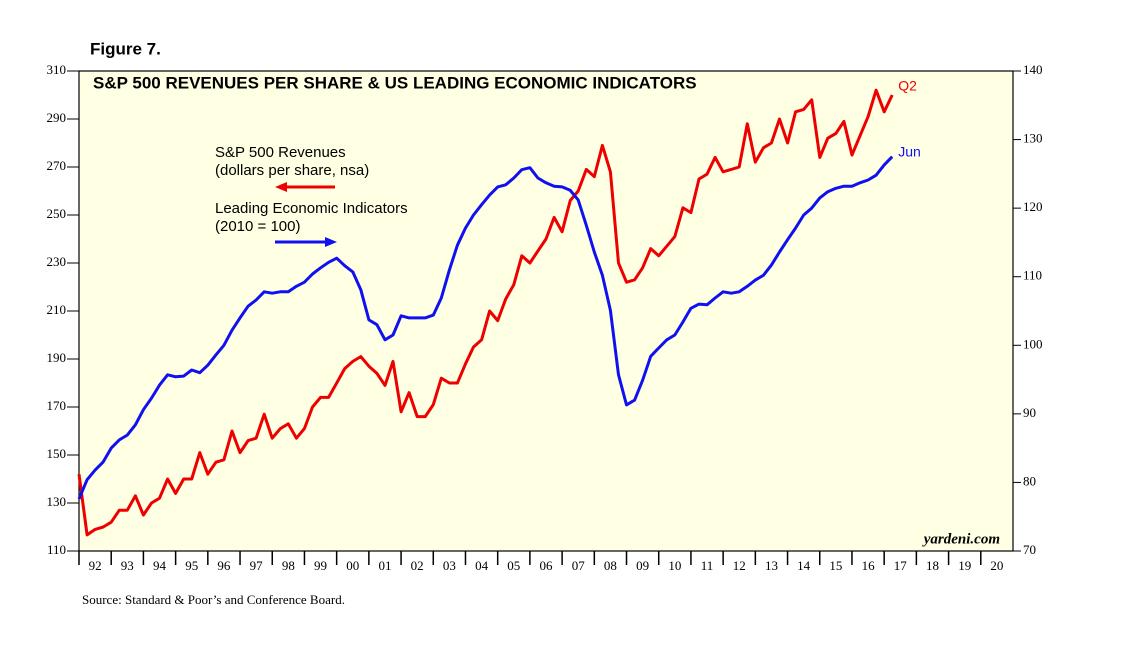  Describe the element at coordinates (125, 48) in the screenshot. I see `figure-label: Figure 7.` at that location.